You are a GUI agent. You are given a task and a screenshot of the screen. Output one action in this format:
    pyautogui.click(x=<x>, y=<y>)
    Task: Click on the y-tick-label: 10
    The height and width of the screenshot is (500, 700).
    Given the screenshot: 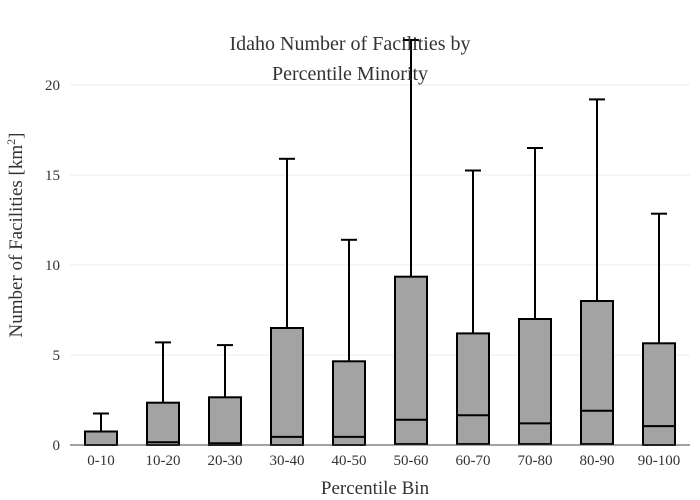 What is the action you would take?
    pyautogui.click(x=52, y=266)
    